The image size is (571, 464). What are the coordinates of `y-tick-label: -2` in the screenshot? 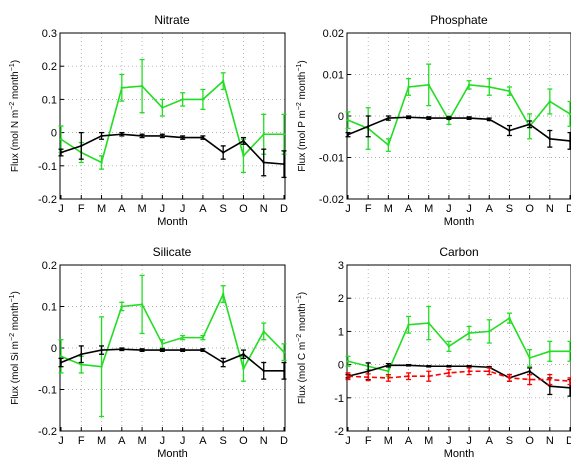 It's located at (339, 432).